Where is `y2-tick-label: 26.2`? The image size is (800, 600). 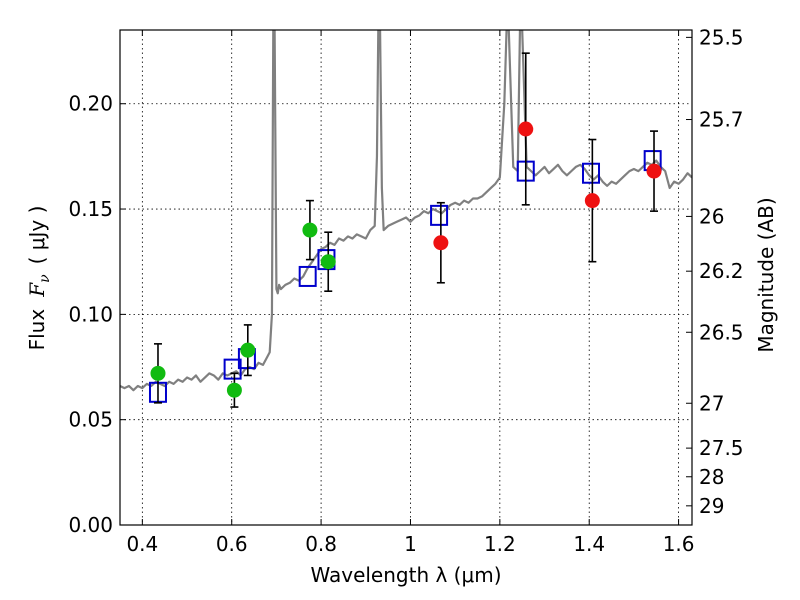 y2-tick-label: 26.2 is located at coordinates (721, 271).